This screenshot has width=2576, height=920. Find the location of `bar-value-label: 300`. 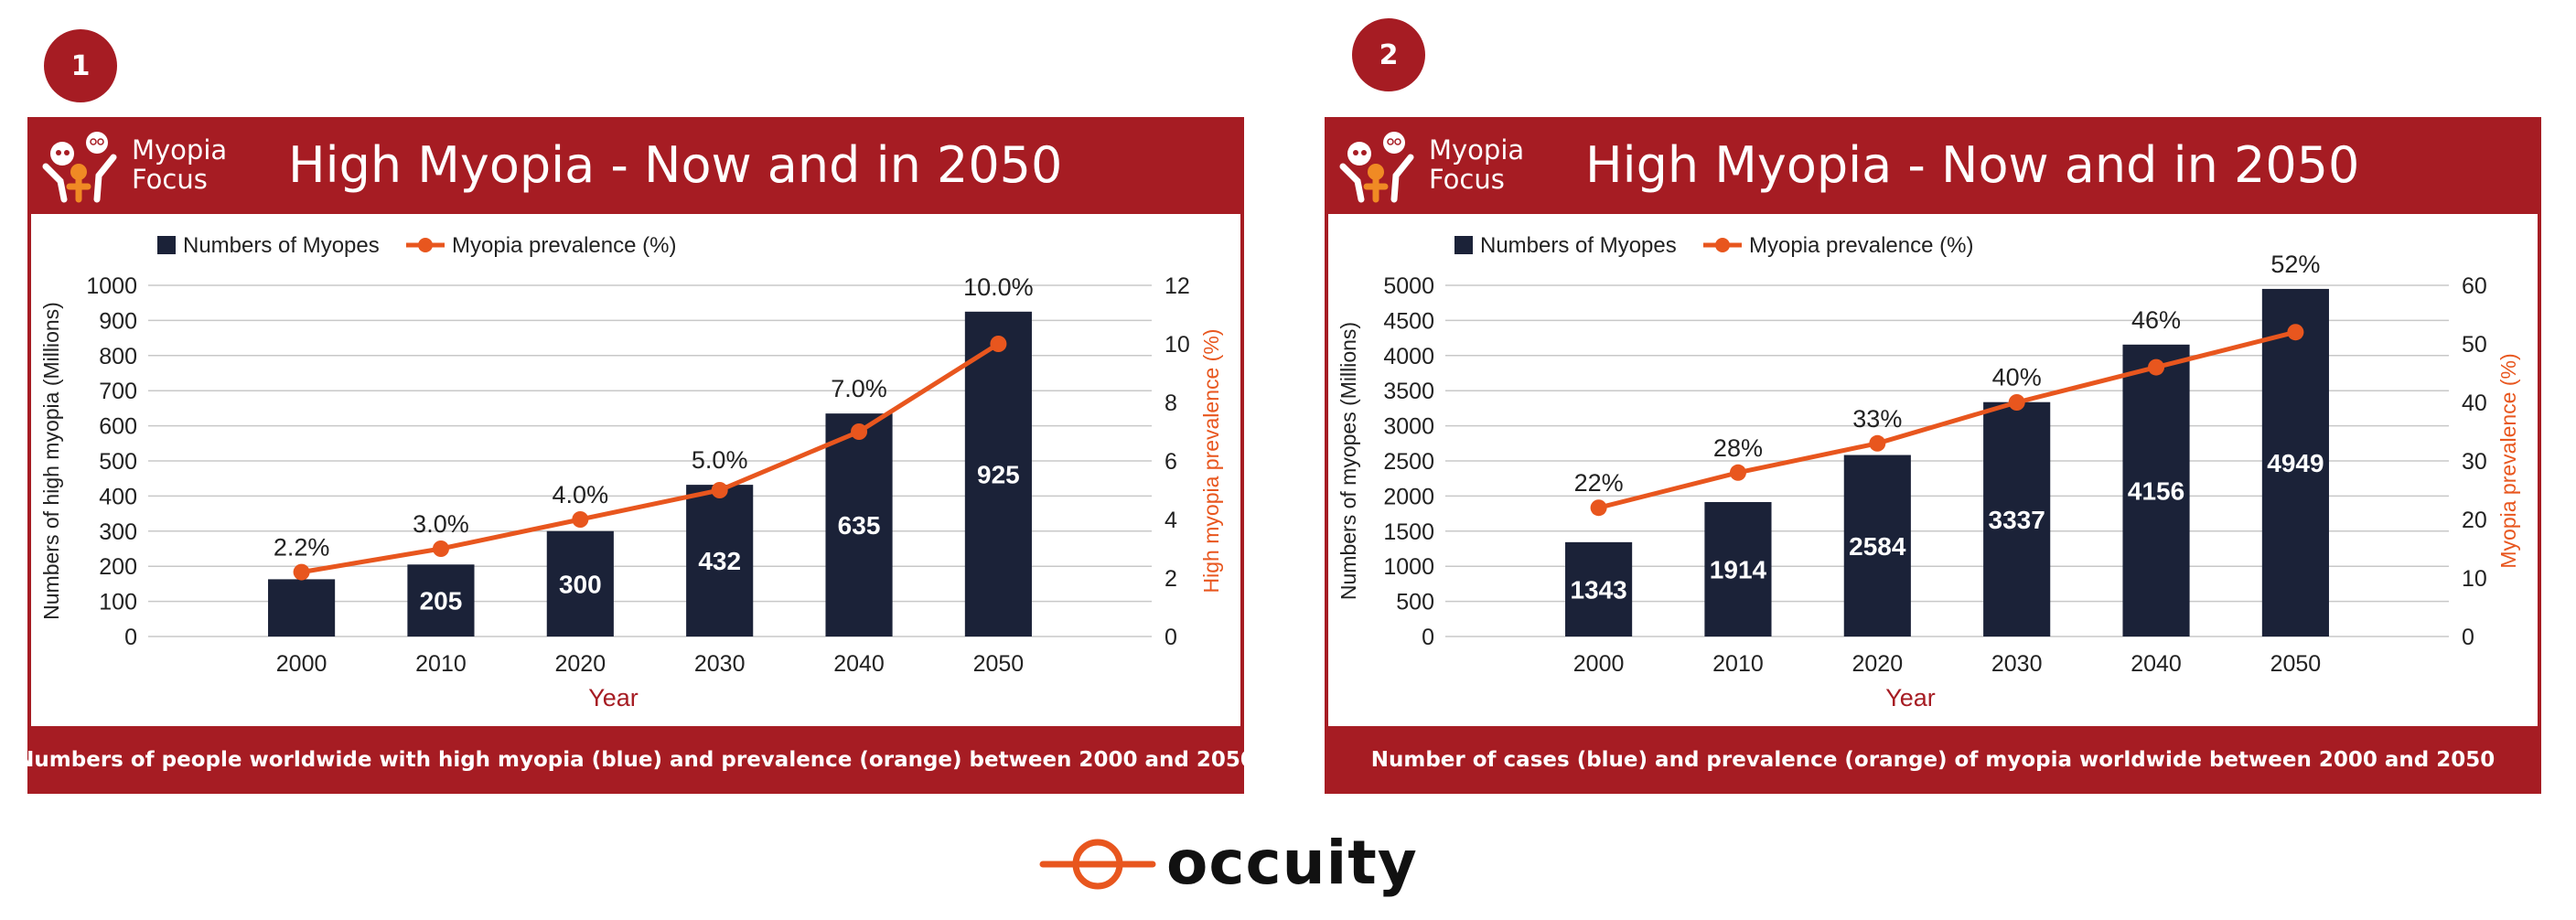

bar-value-label: 300 is located at coordinates (580, 584).